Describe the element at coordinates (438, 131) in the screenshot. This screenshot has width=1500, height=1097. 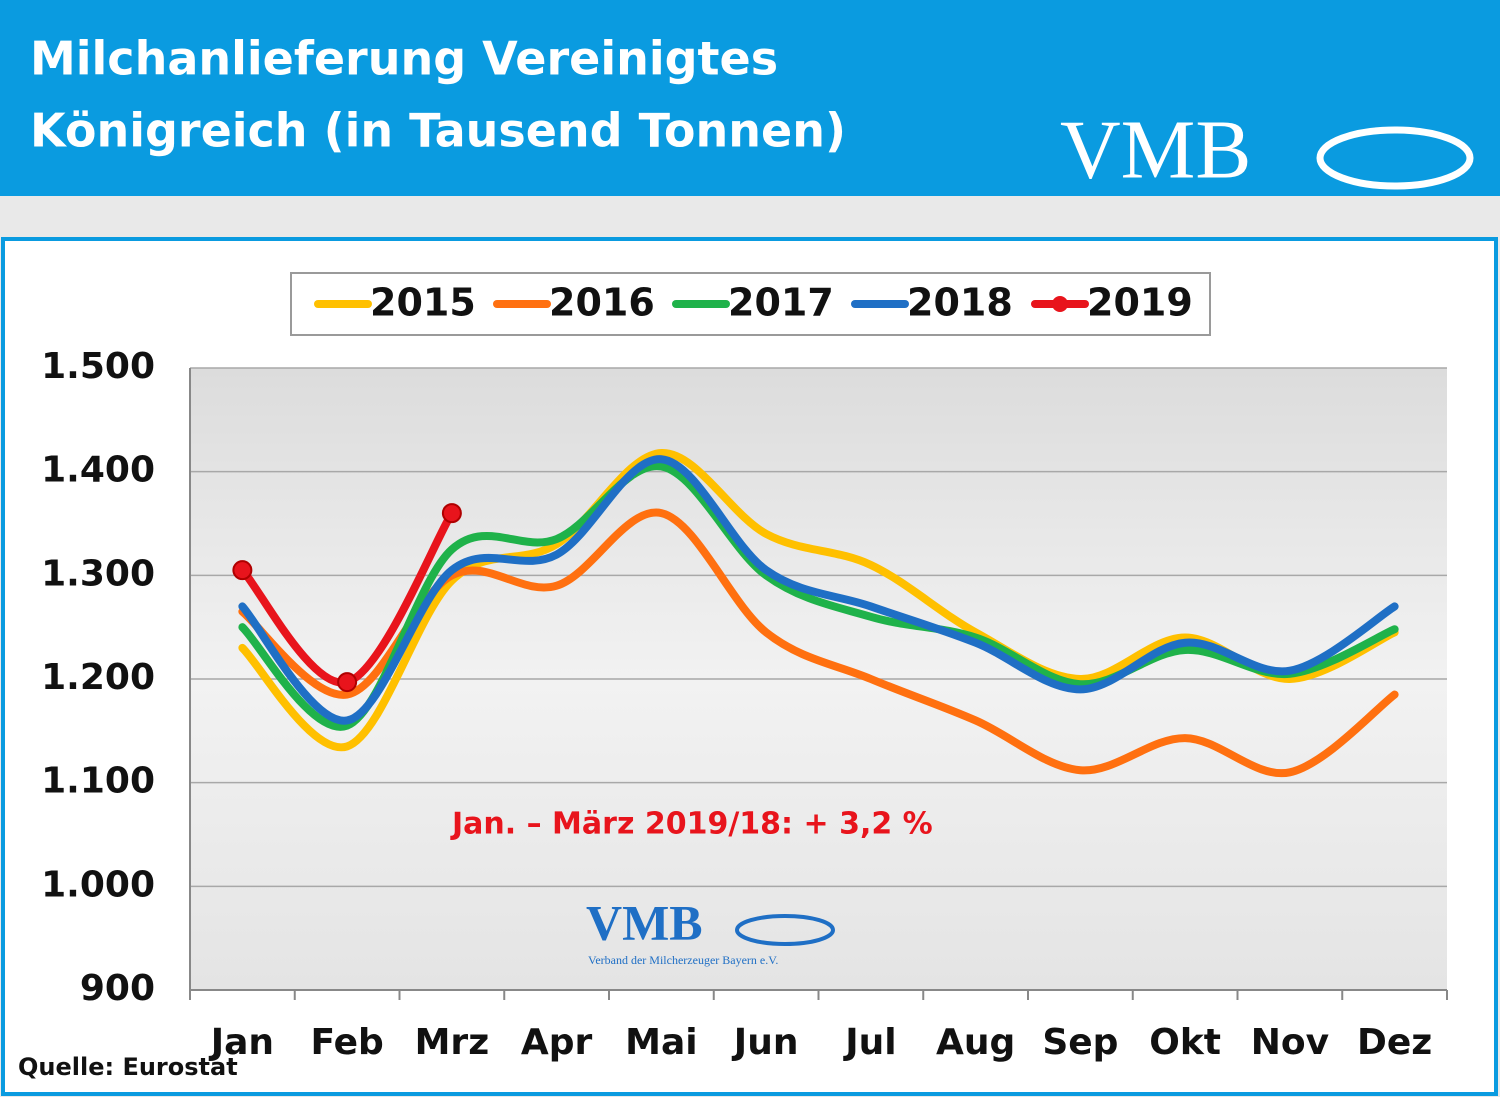
I see `header-title-line: Königreich (in Tausend Tonnen)` at that location.